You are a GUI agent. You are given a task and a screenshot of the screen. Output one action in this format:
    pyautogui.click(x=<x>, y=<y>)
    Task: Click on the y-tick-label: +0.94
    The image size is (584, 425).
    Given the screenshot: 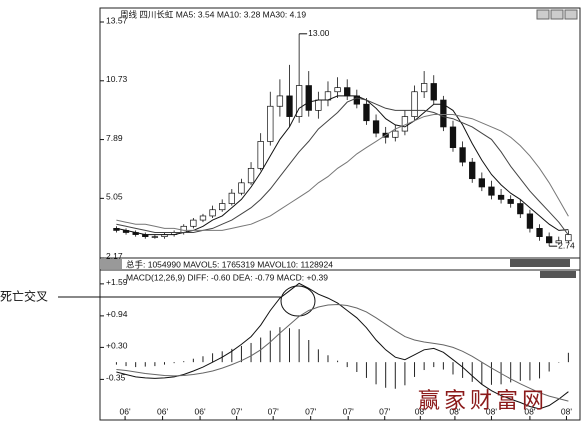 What is the action you would take?
    pyautogui.click(x=117, y=314)
    